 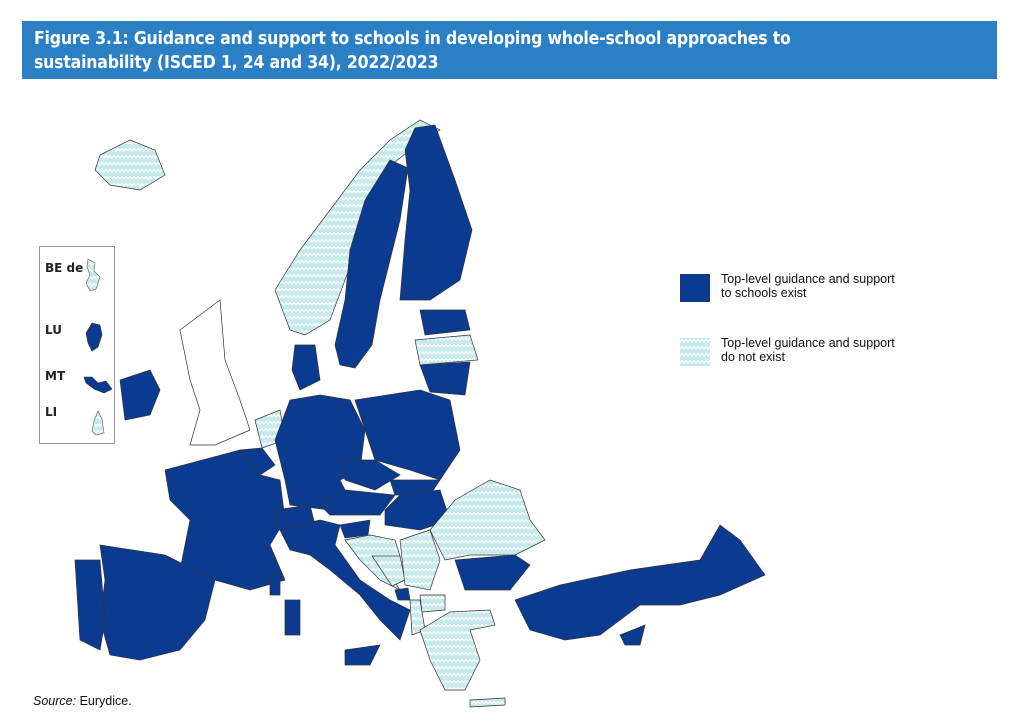 I want to click on region-romania, so click(x=487, y=520).